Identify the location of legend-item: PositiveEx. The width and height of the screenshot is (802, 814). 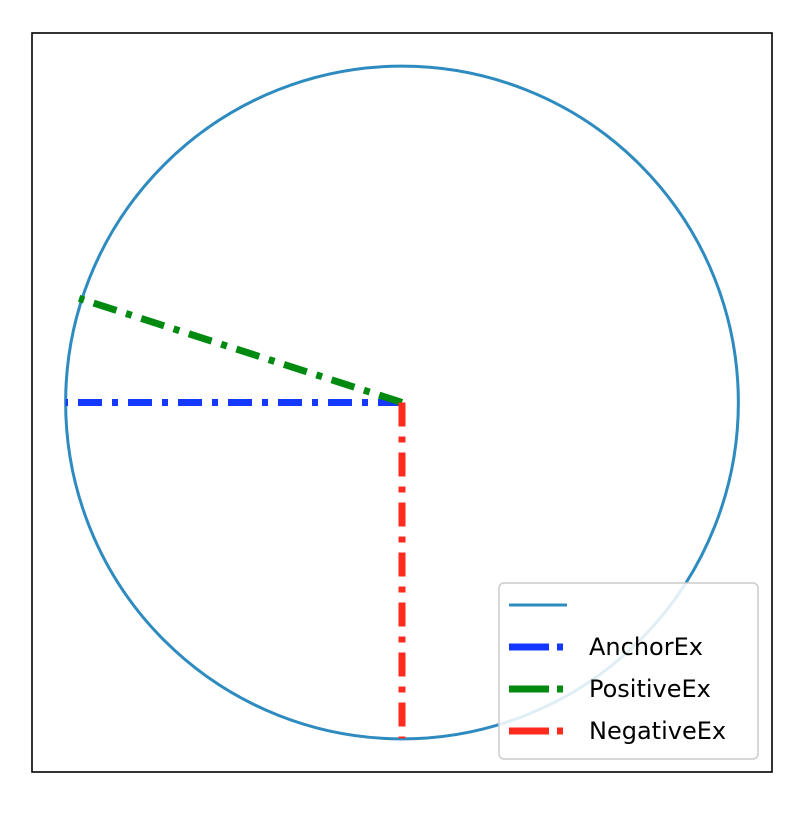
(610, 689).